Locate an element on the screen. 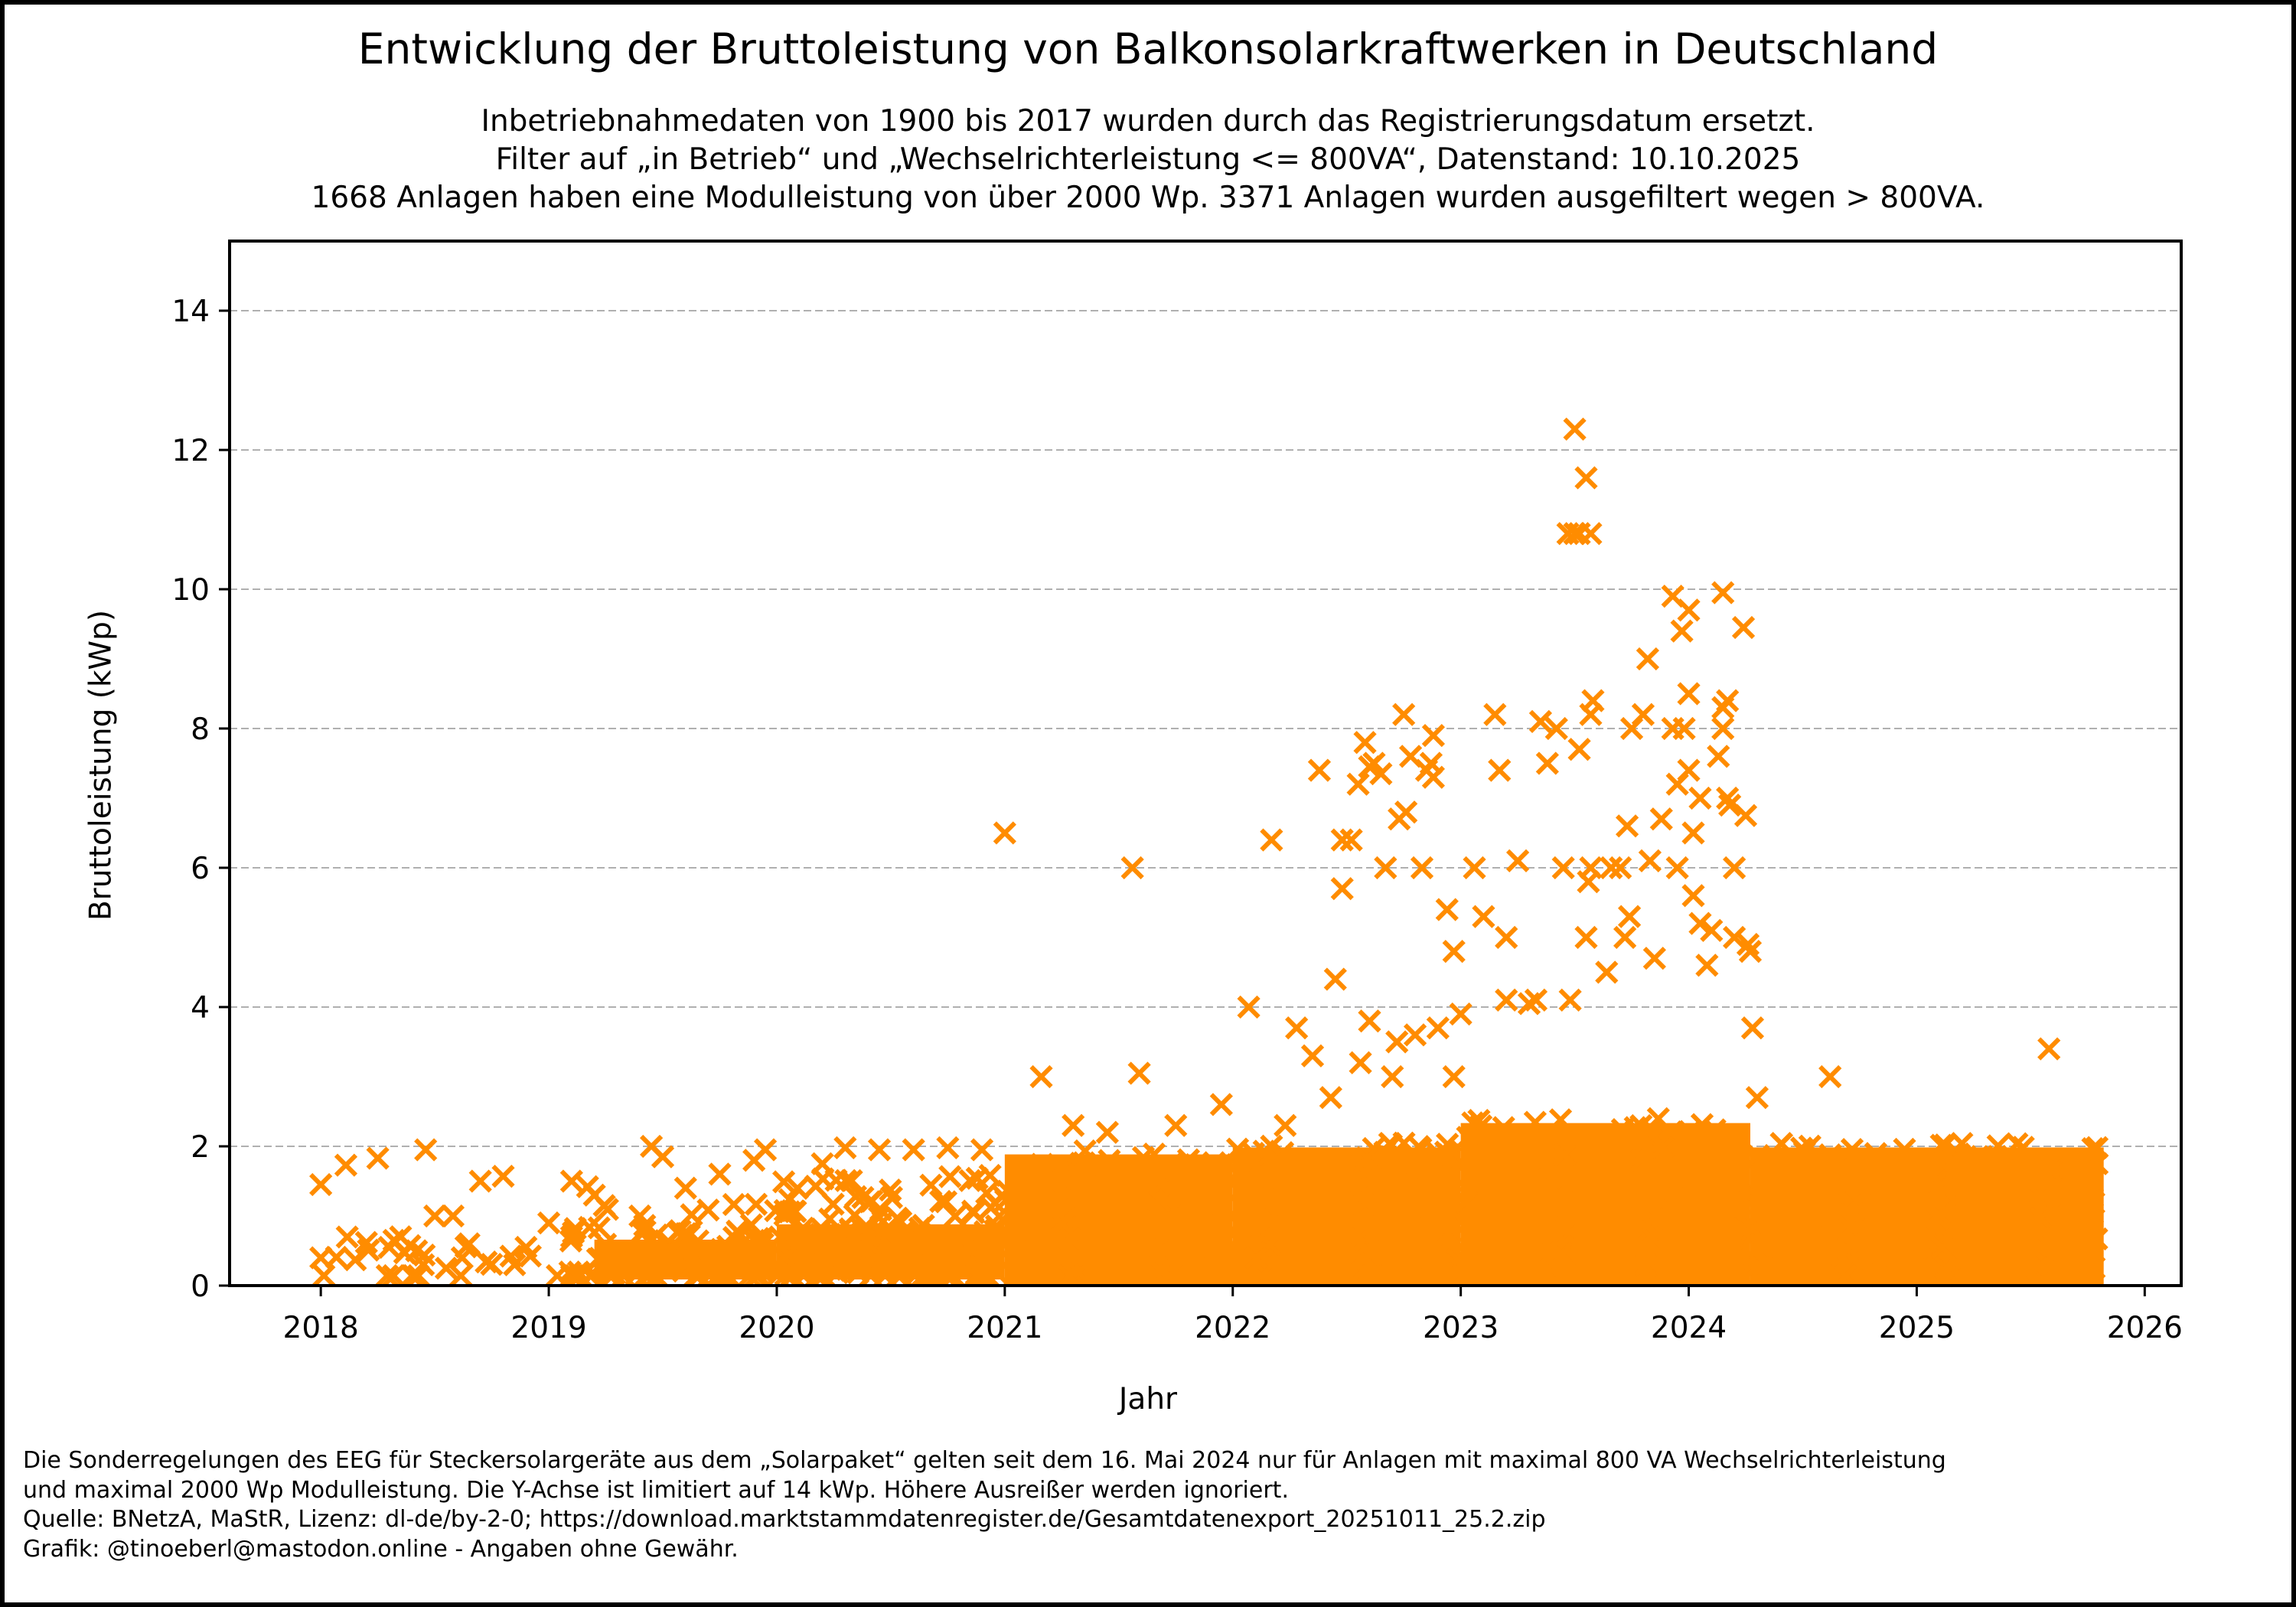  y-tick-label: 6 is located at coordinates (200, 869).